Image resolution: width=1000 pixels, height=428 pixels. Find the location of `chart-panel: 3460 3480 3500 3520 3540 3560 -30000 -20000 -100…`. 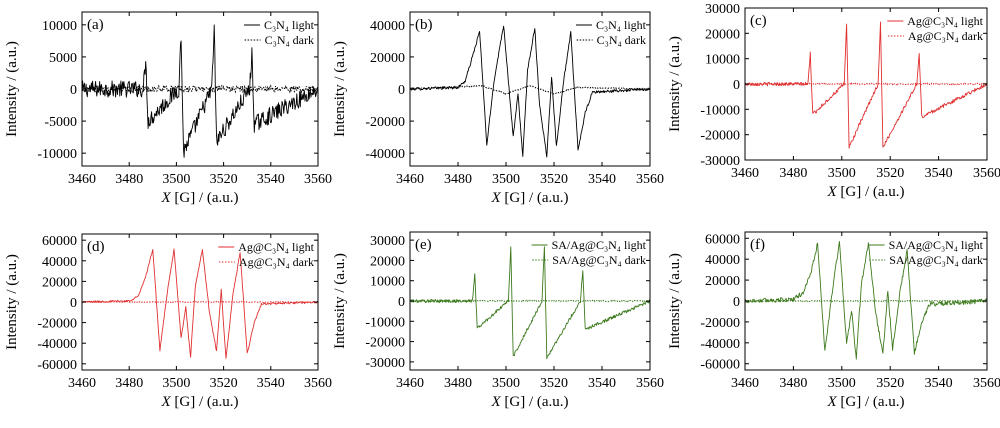

chart-panel: 3460 3480 3500 3520 3540 3560 -30000 -20000 -100… is located at coordinates (498, 320).